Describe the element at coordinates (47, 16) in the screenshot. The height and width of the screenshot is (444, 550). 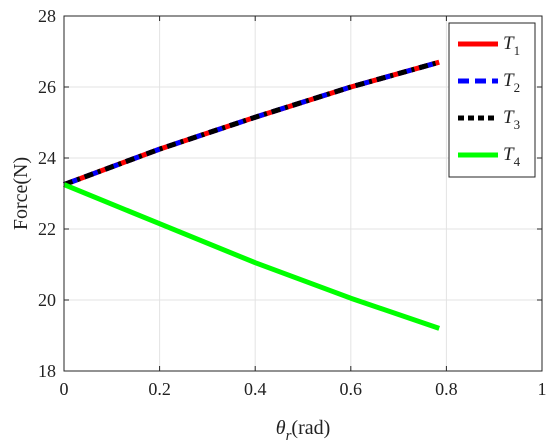
I see `y-tick-label: 28` at that location.